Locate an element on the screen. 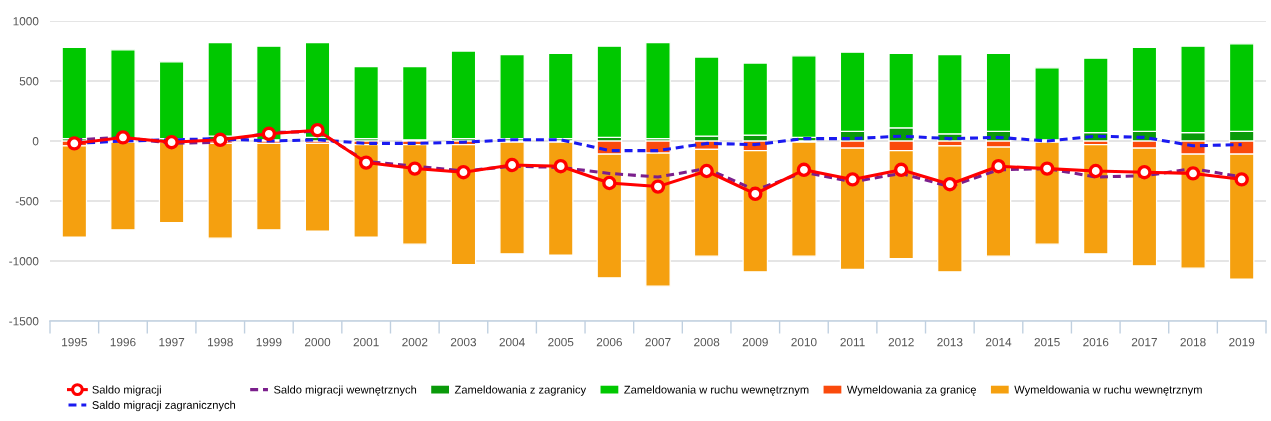  legend-label: Wymeldowania za granicę is located at coordinates (911, 390).